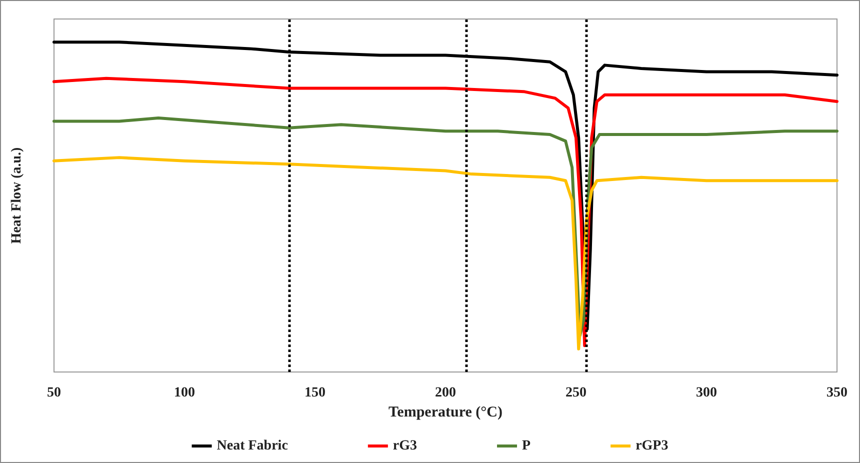 The width and height of the screenshot is (860, 463). I want to click on x-tick-label: 100, so click(184, 393).